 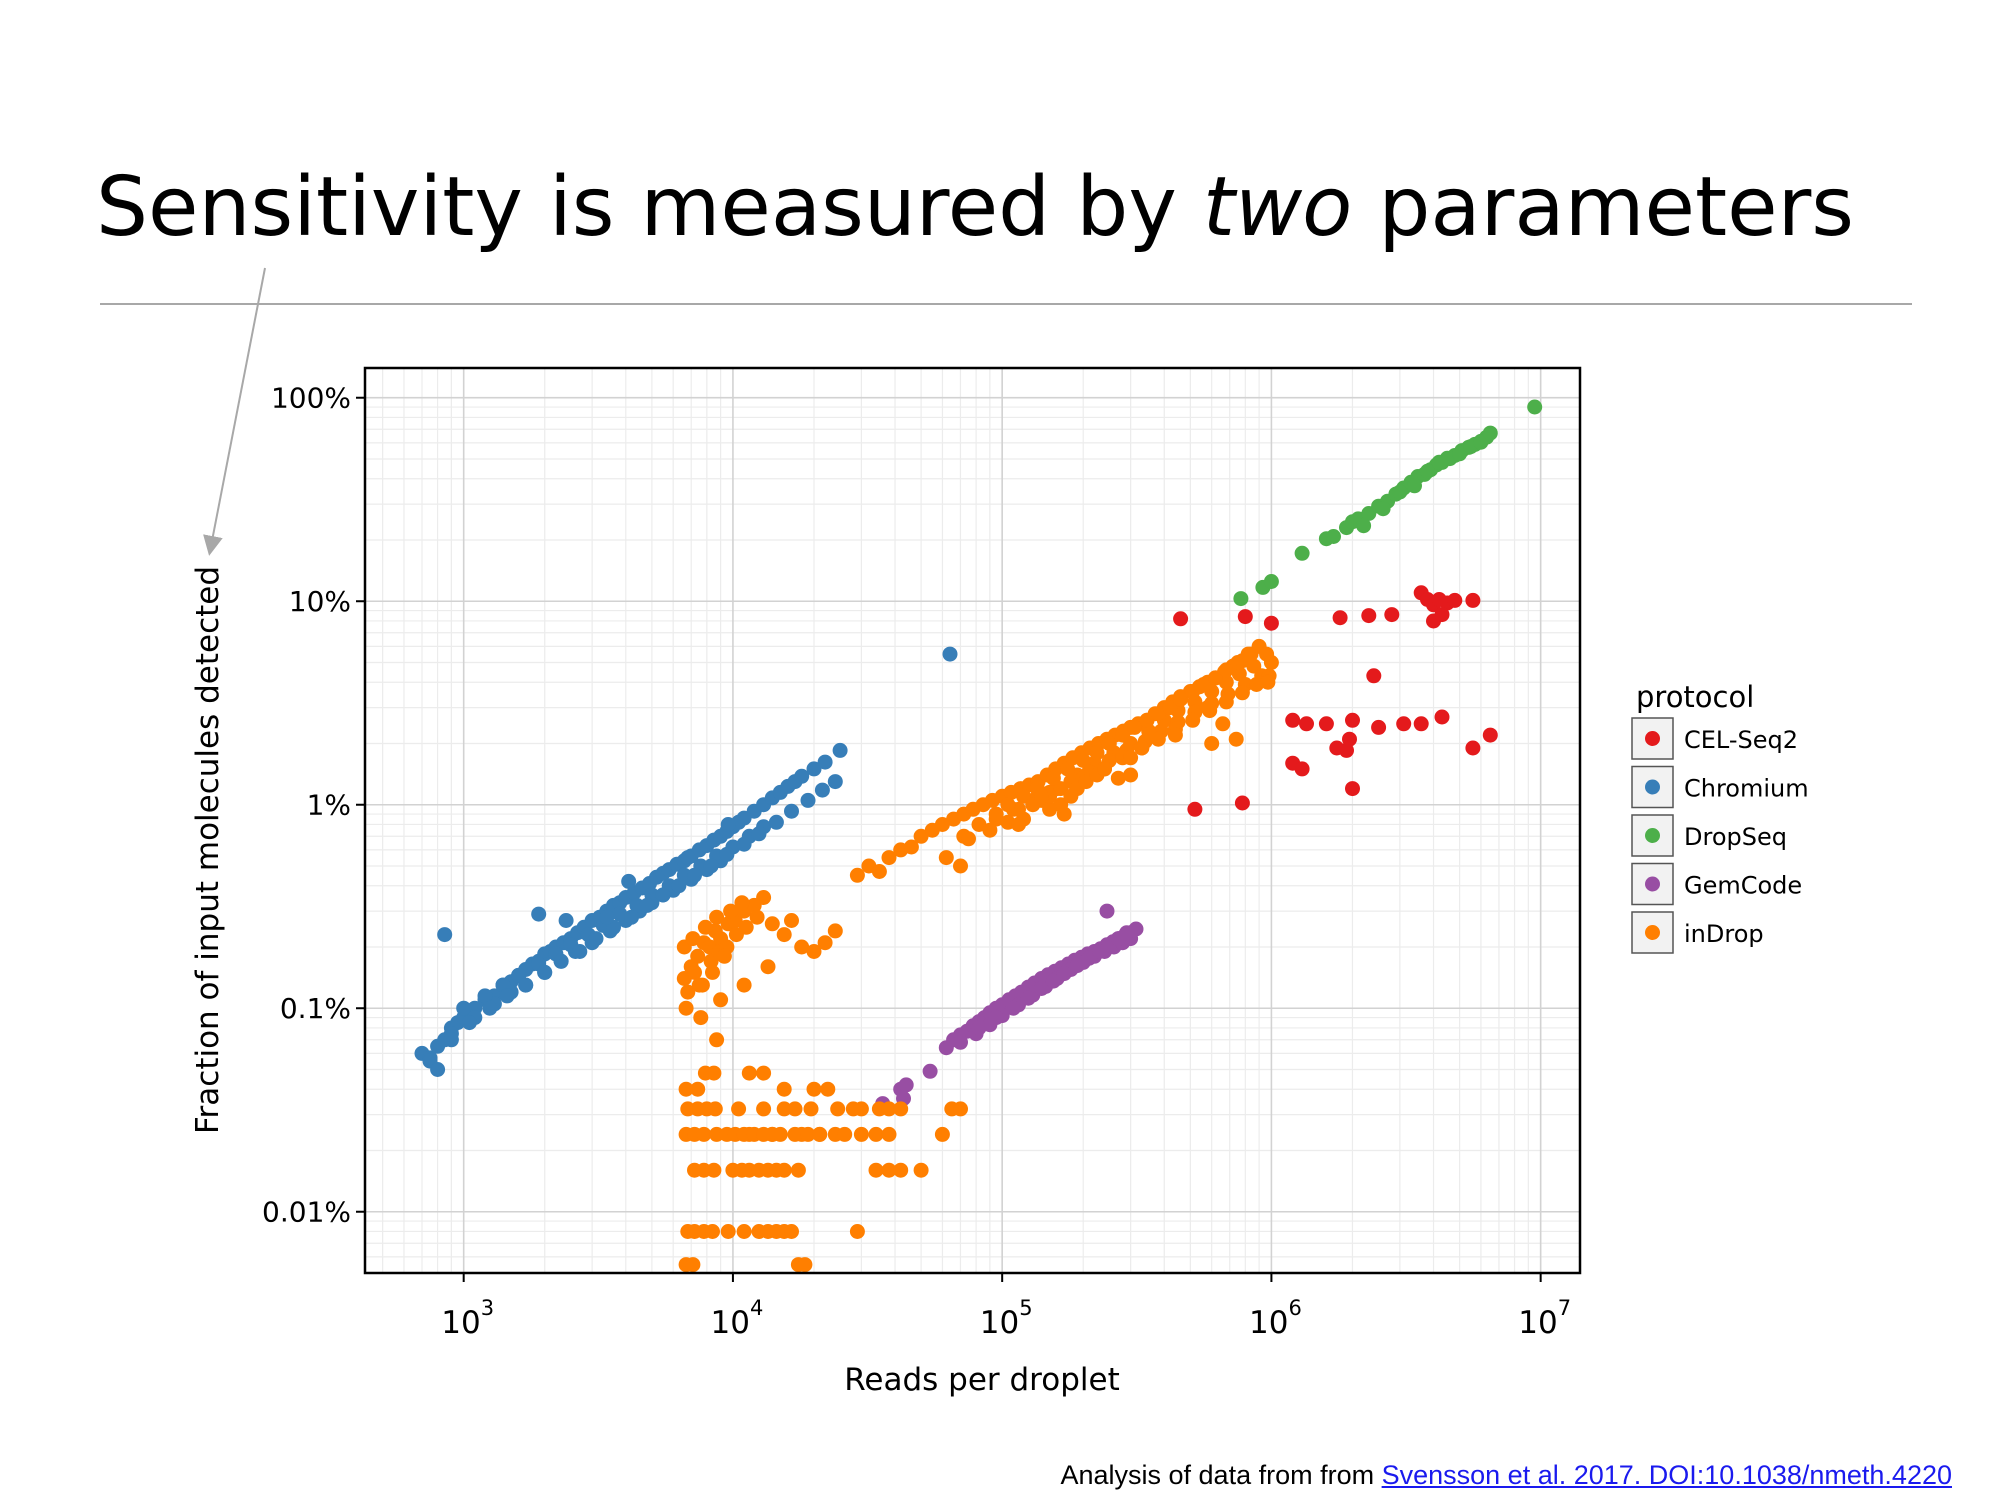 What do you see at coordinates (315, 1008) in the screenshot?
I see `y-tick-label: 0.1%` at bounding box center [315, 1008].